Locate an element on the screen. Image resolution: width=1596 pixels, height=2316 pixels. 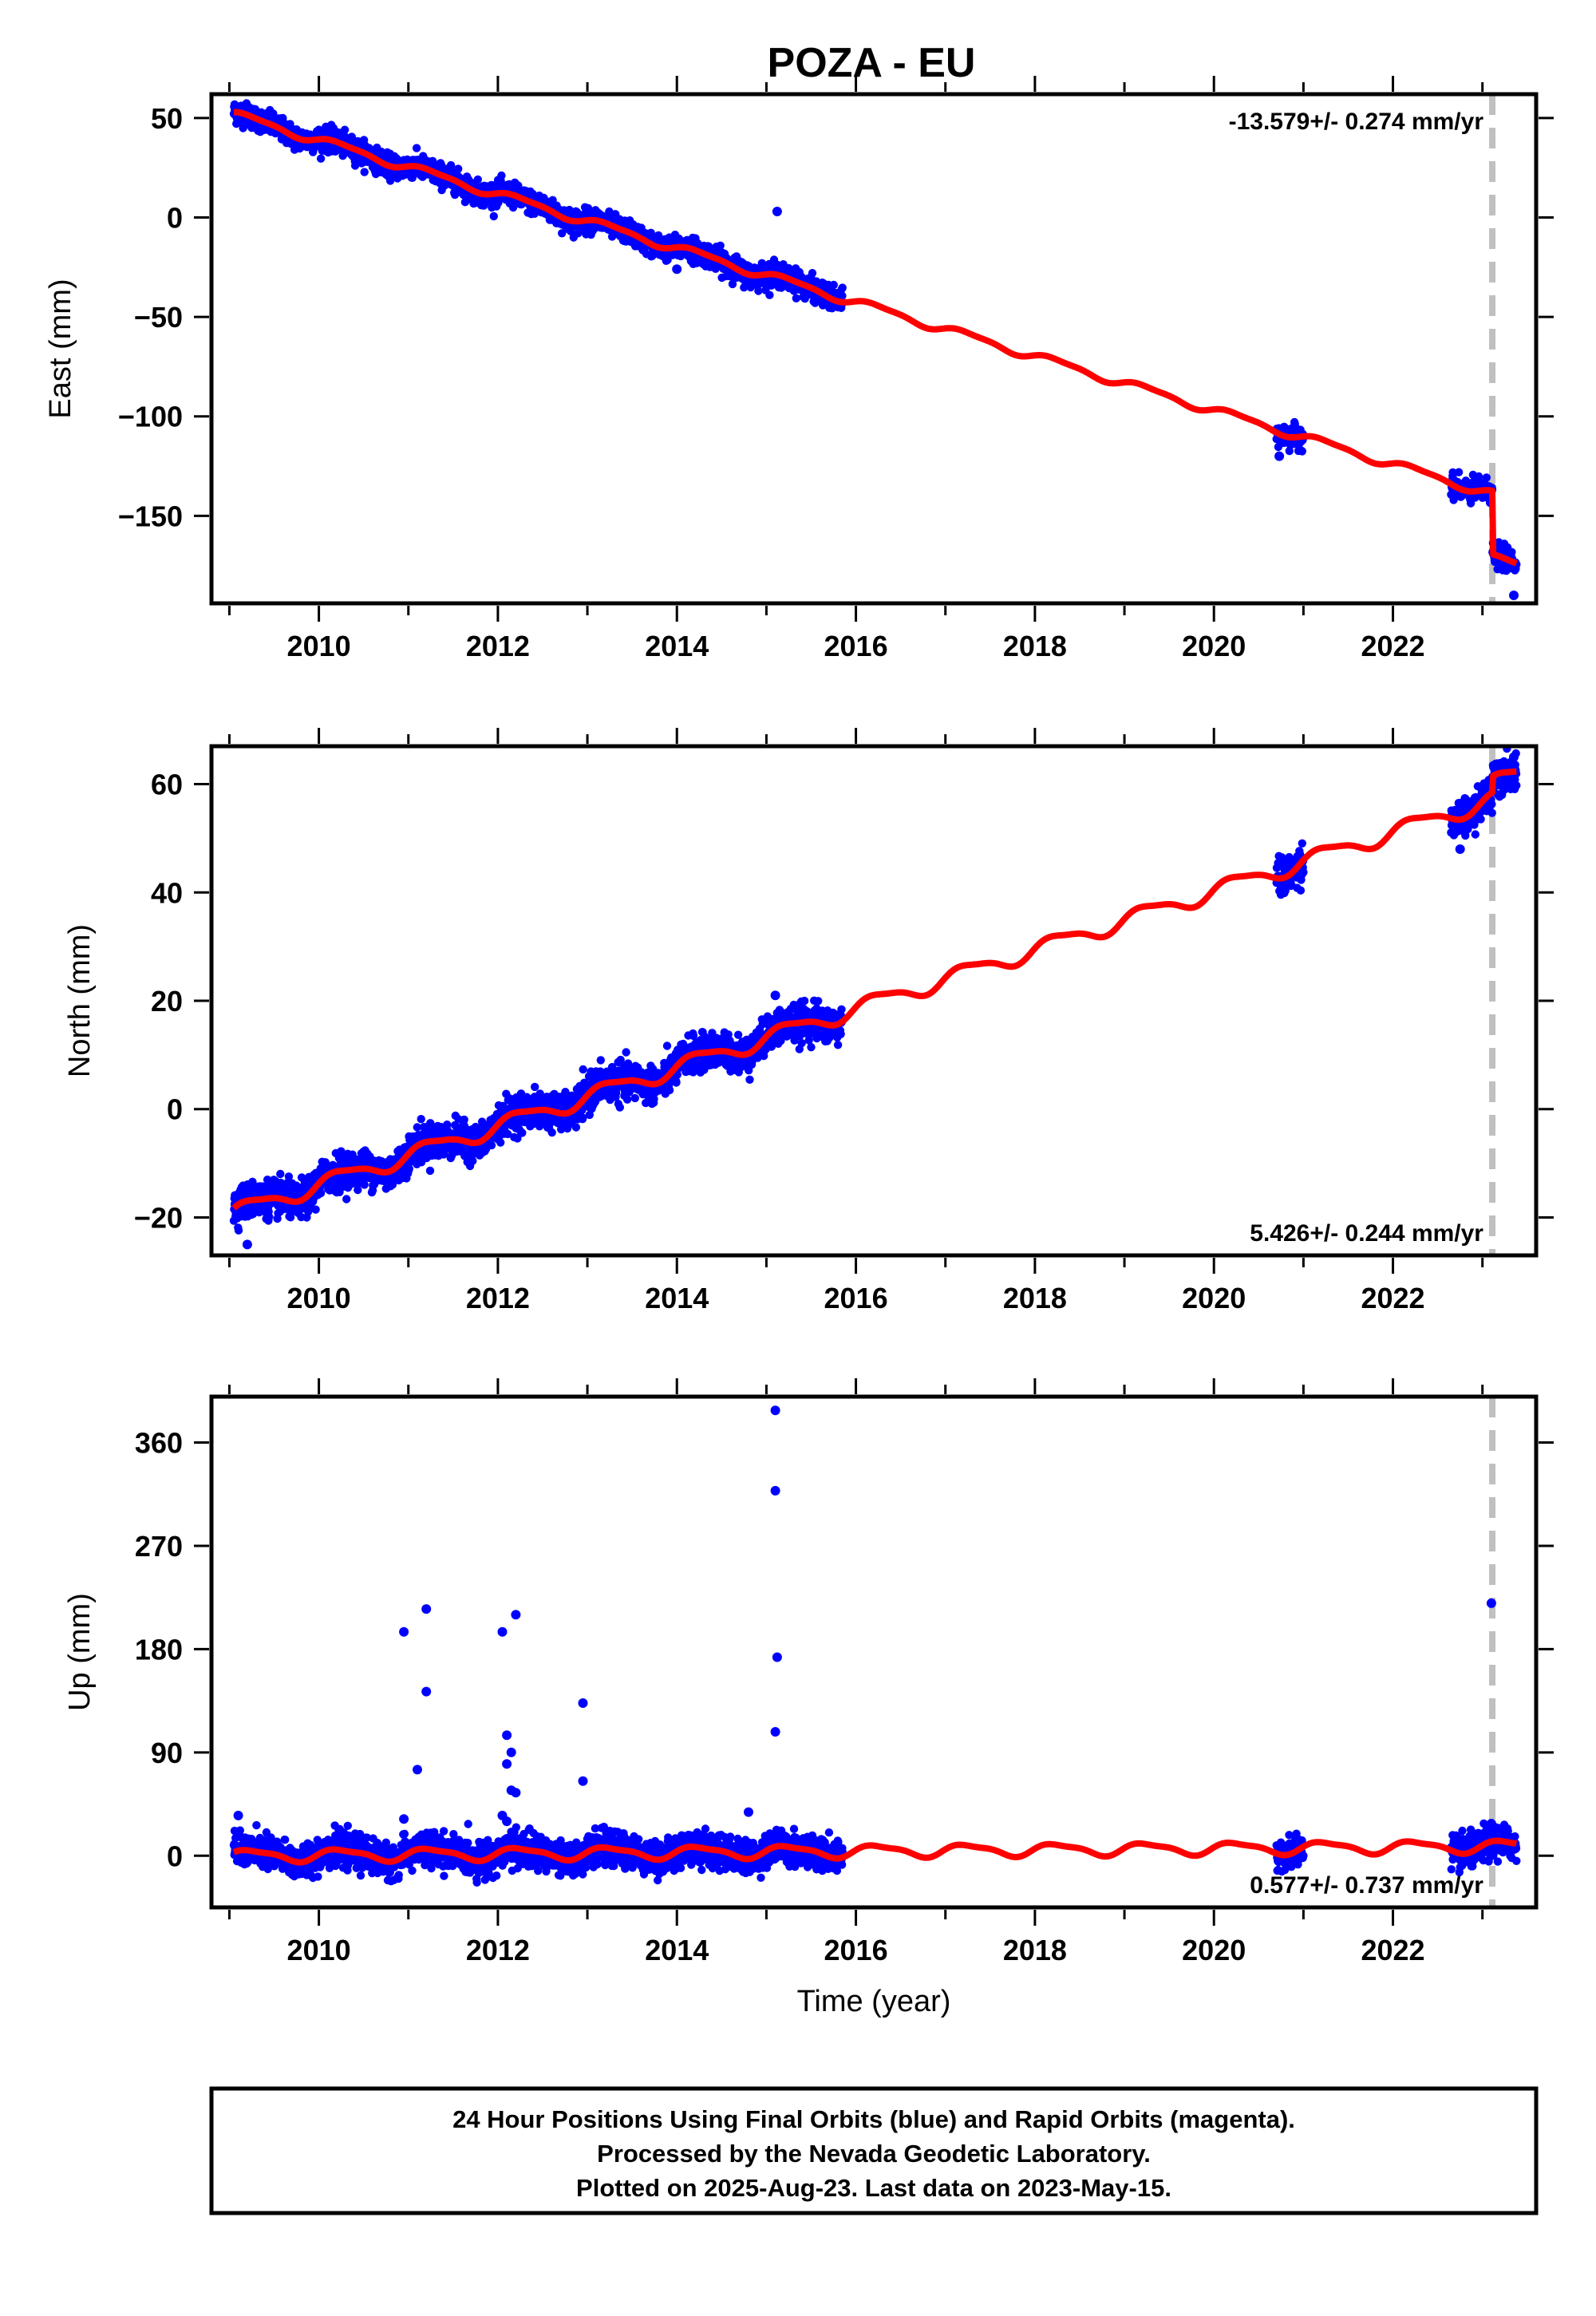
y-tick-label: −150 is located at coordinates (150, 516).